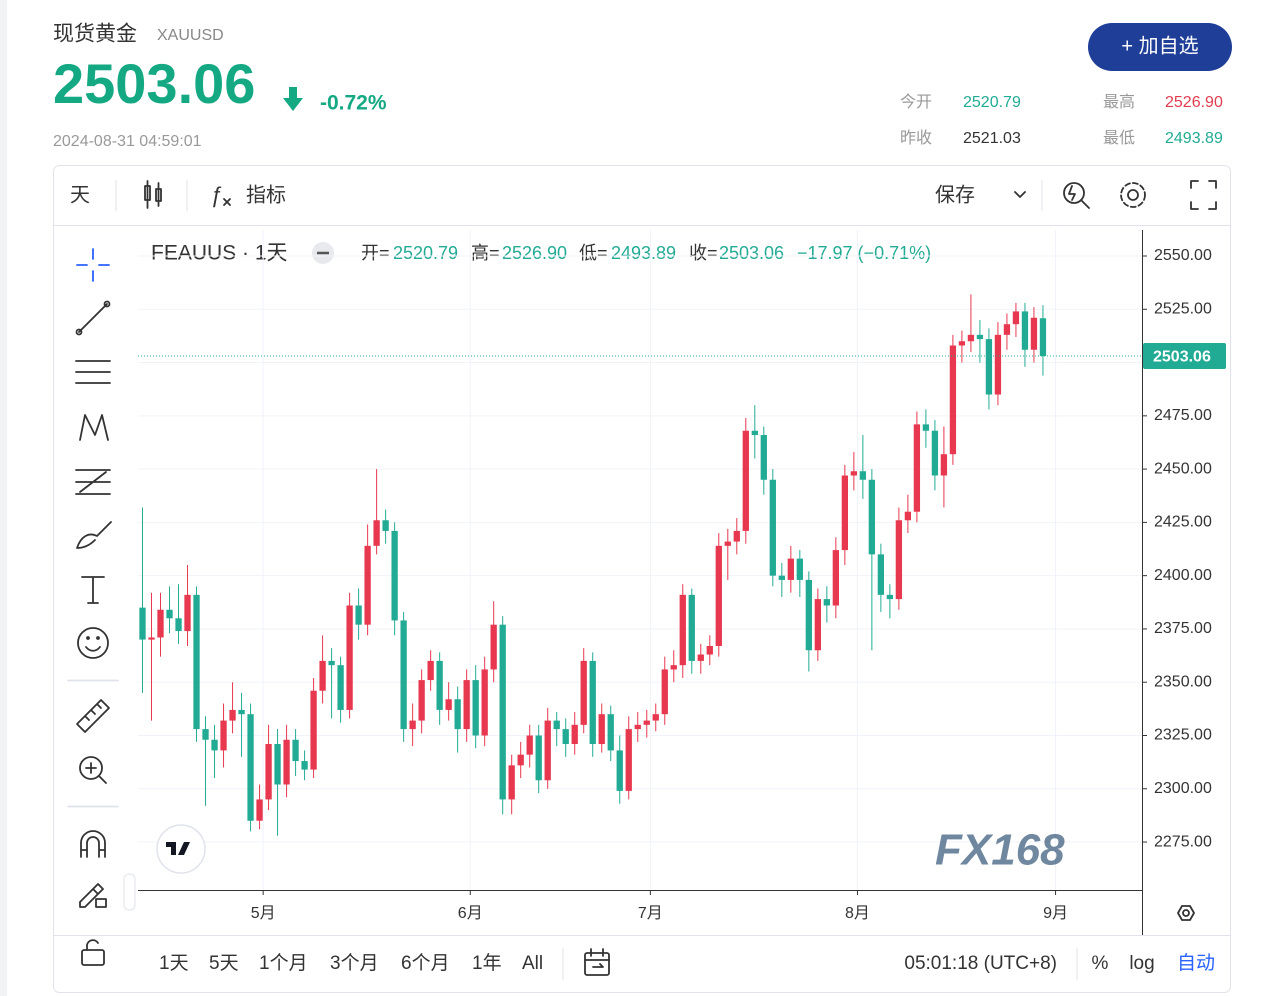 Image resolution: width=1277 pixels, height=996 pixels. Describe the element at coordinates (375, 253) in the screenshot. I see `legend-label: 开=` at that location.